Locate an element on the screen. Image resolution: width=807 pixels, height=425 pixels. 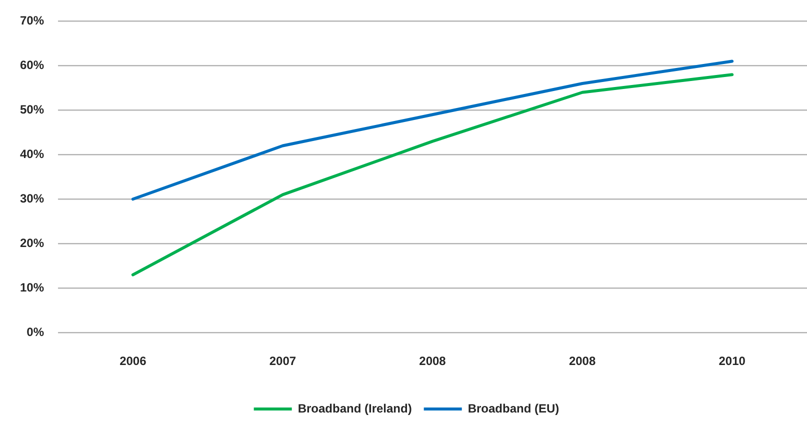
x-tick-label: 2006 is located at coordinates (133, 361).